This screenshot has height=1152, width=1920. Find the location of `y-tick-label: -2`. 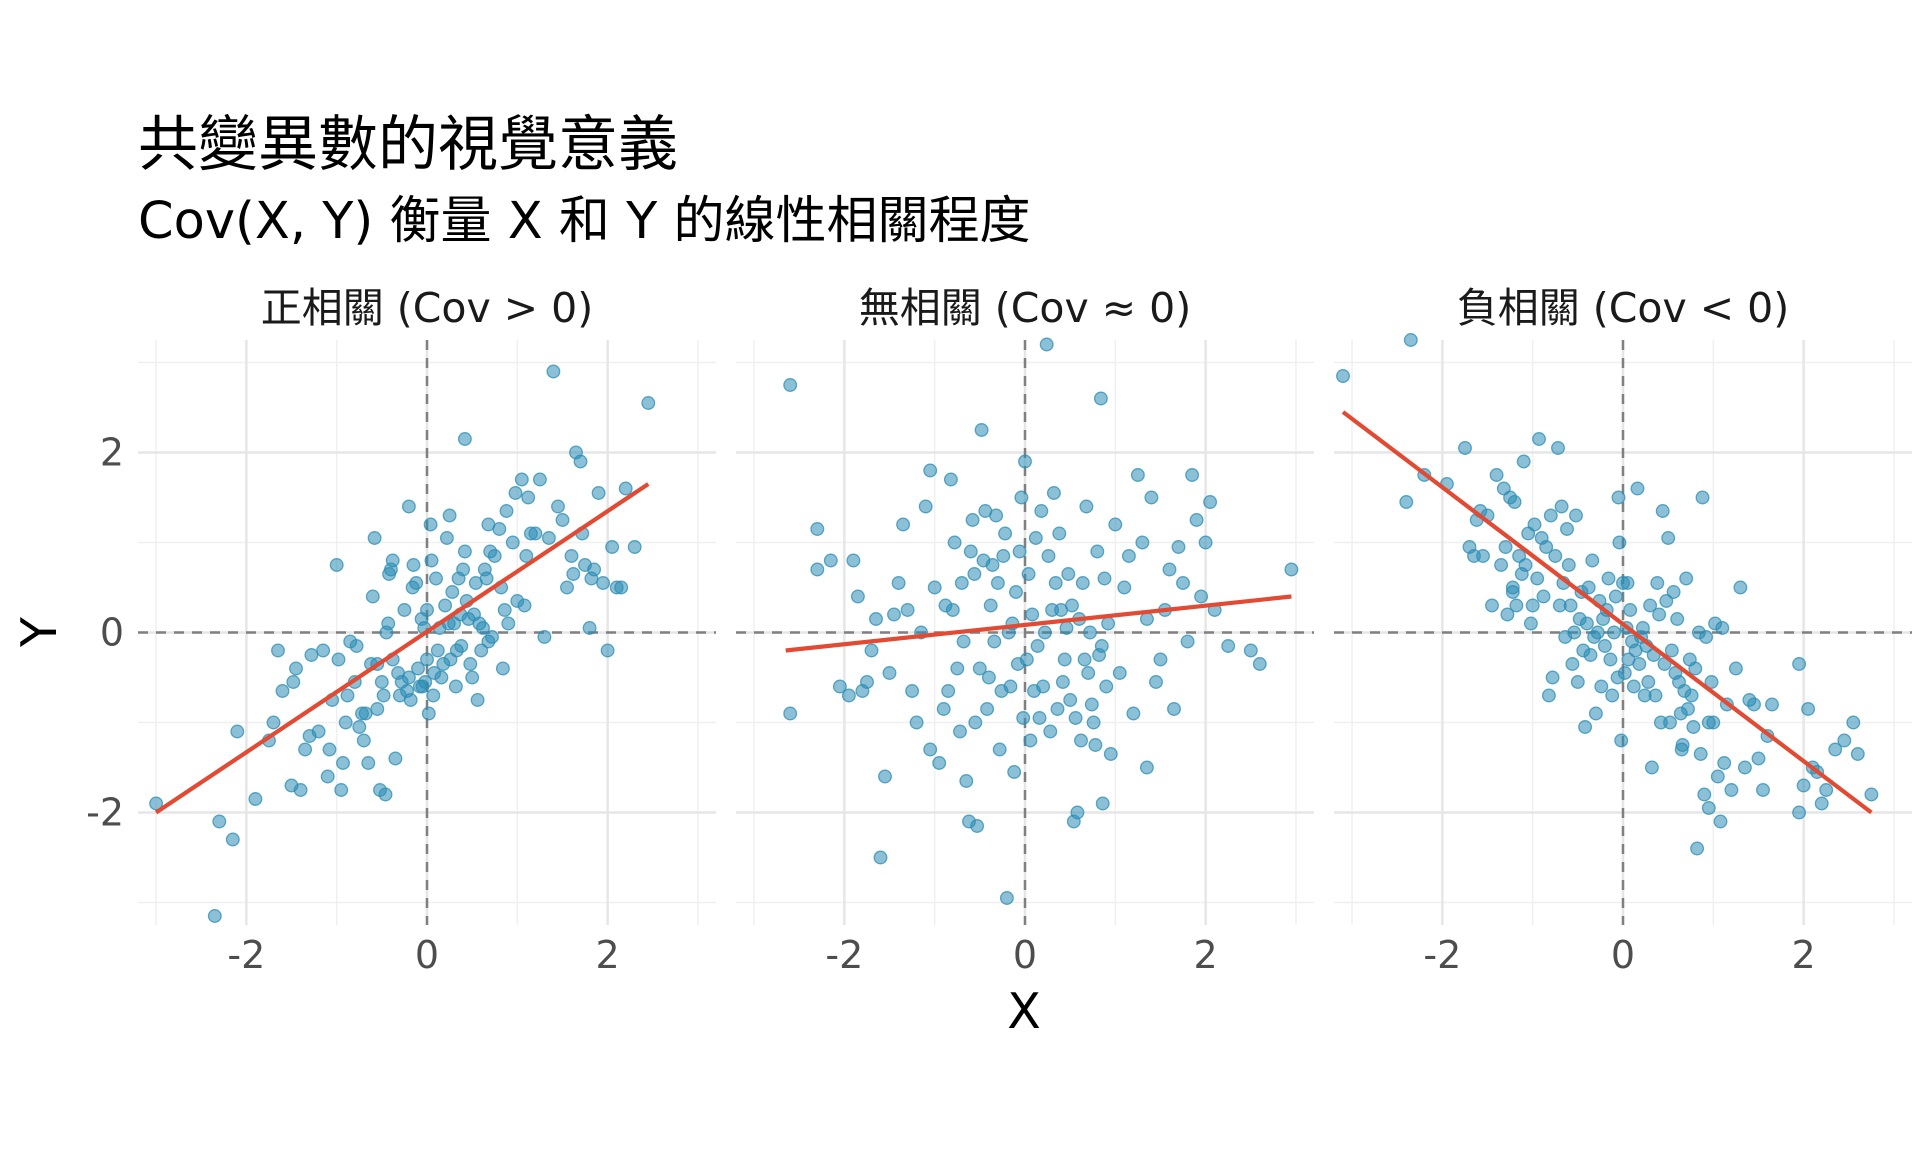

y-tick-label: -2 is located at coordinates (105, 813).